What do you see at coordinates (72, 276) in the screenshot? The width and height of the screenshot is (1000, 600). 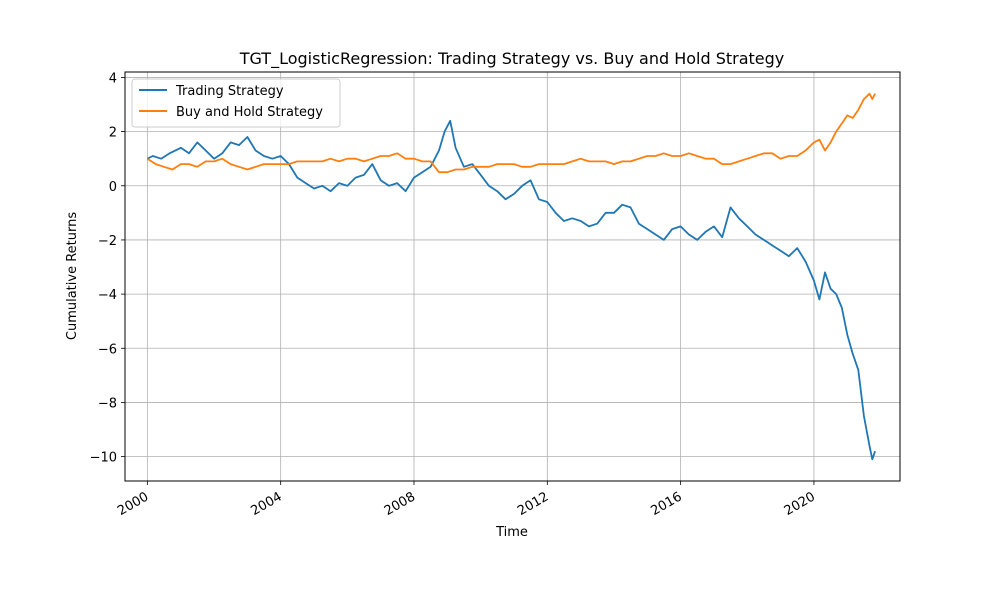 I see `y-axis-label: Cumulative Returns` at bounding box center [72, 276].